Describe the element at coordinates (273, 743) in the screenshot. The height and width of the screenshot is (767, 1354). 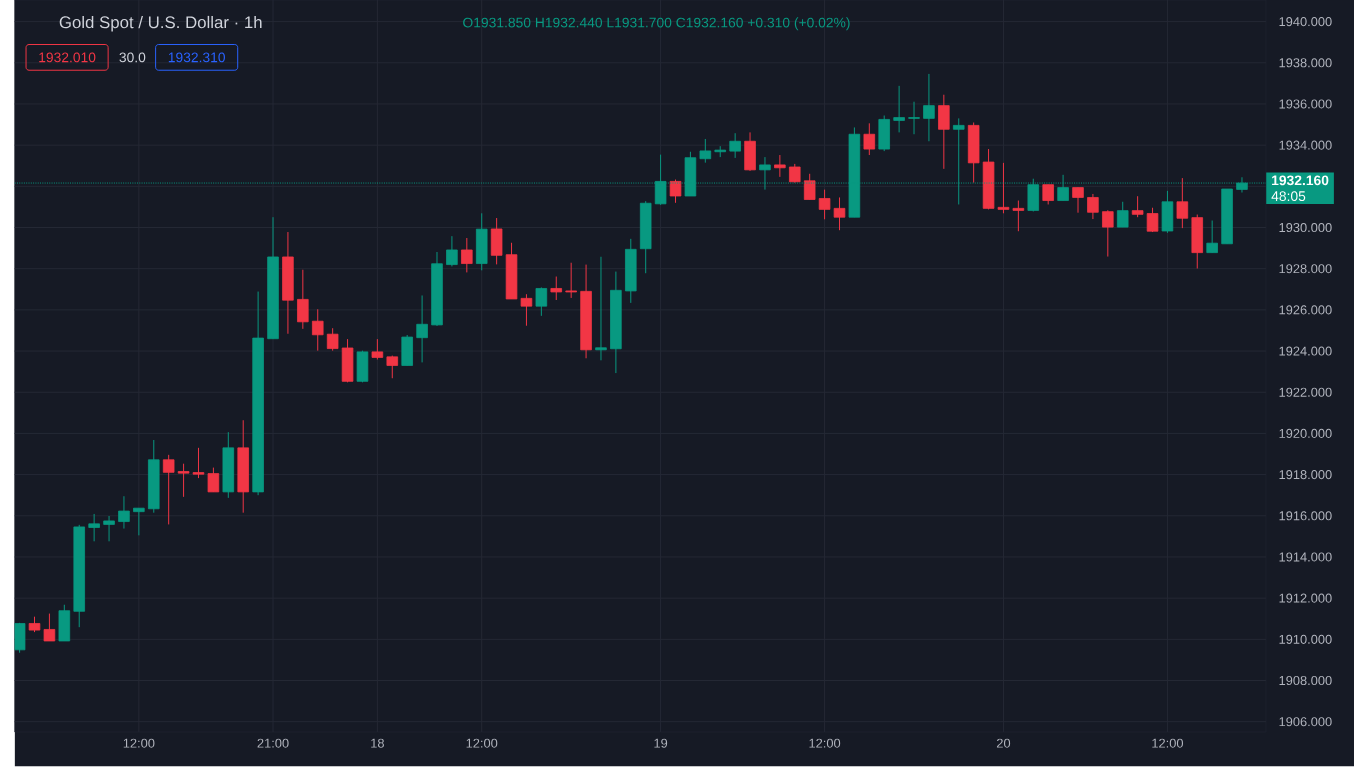
I see `x-tick-label: 21:00` at that location.